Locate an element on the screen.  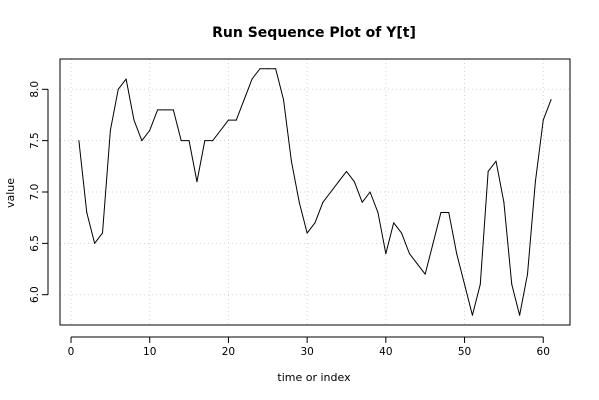
y-axis-label: value is located at coordinates (10, 193).